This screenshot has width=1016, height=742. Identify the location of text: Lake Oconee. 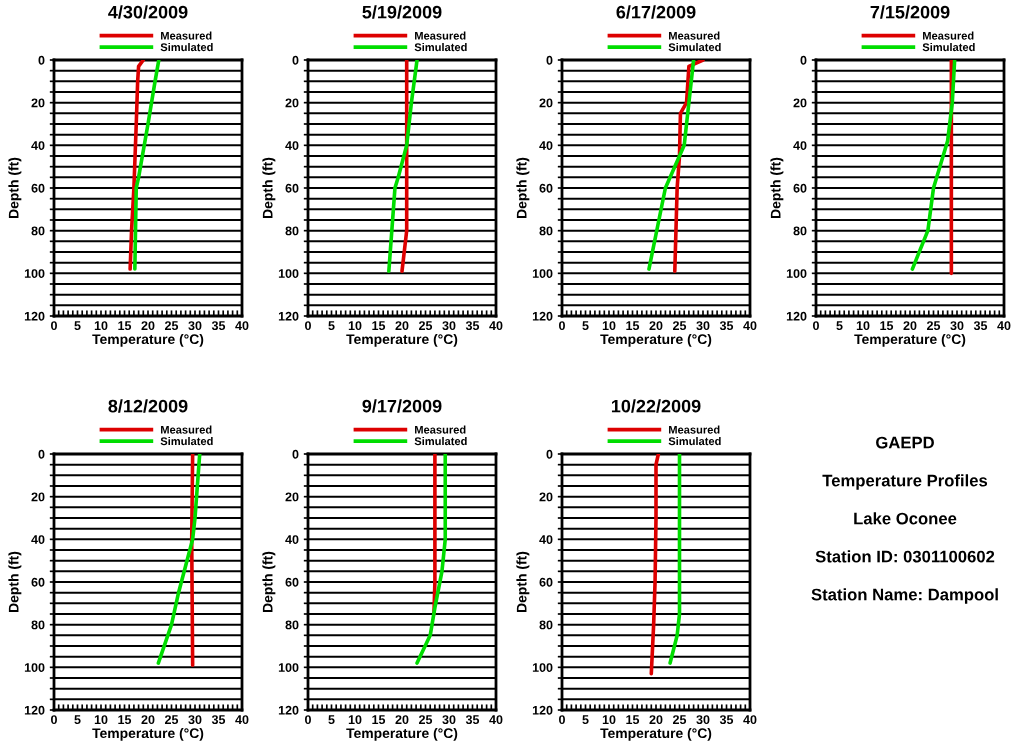
(905, 518).